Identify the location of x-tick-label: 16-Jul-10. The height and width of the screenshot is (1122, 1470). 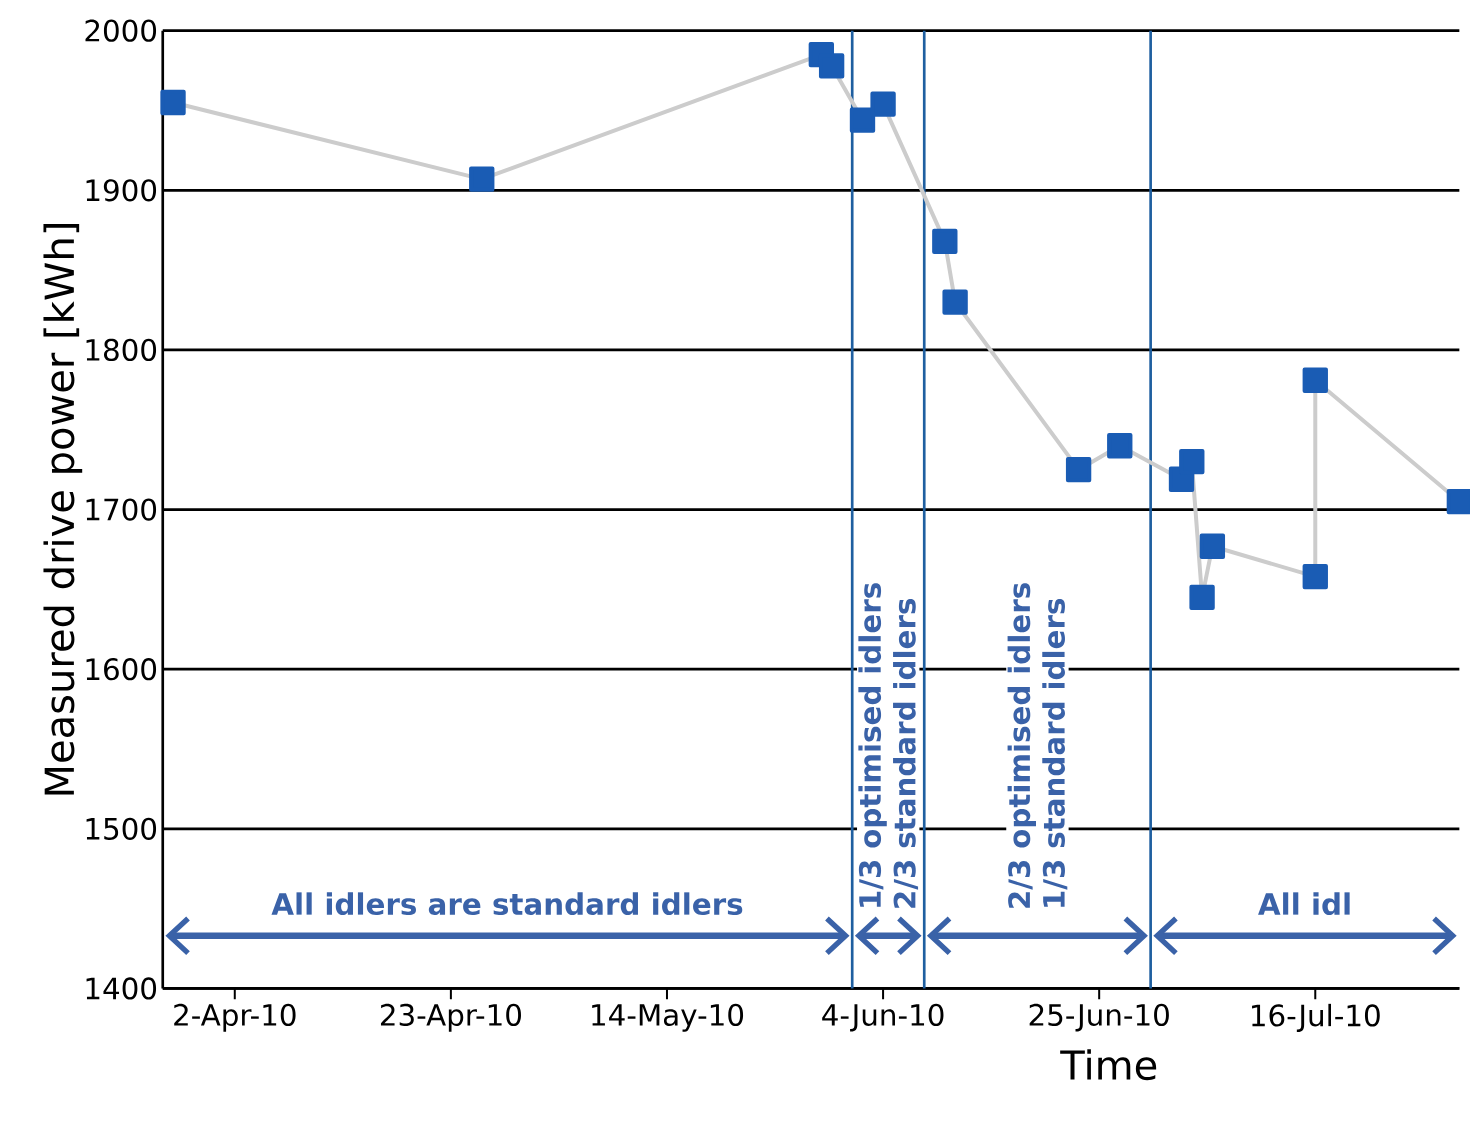
(1316, 1018).